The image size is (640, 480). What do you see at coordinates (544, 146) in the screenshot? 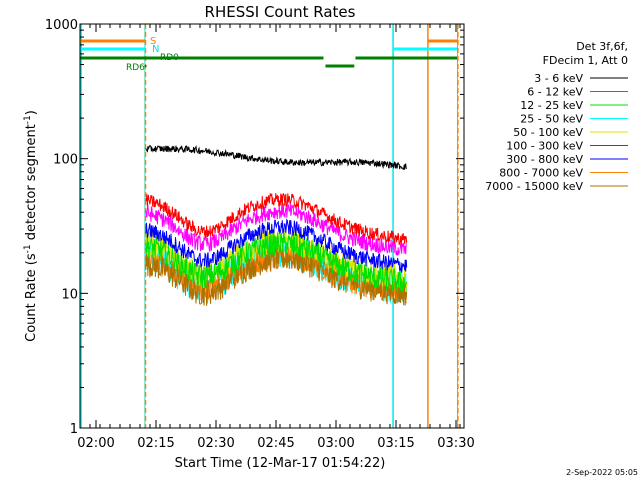
I see `legend-label: 100 - 300 keV` at bounding box center [544, 146].